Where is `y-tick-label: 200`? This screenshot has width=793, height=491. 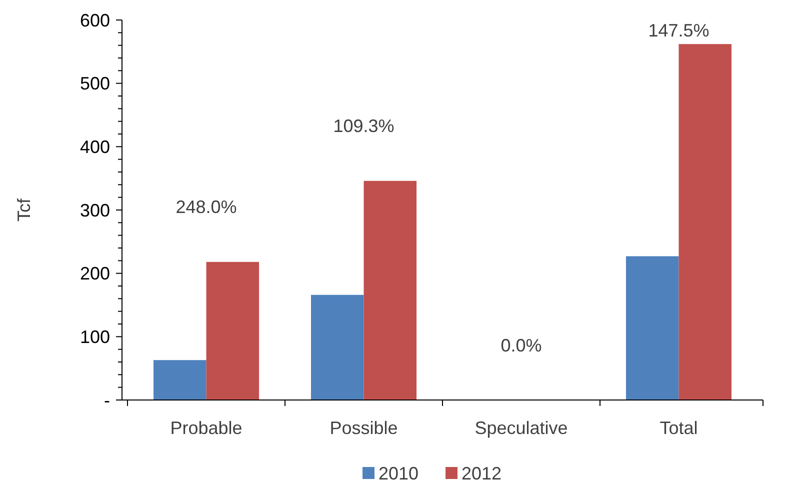 y-tick-label: 200 is located at coordinates (95, 274).